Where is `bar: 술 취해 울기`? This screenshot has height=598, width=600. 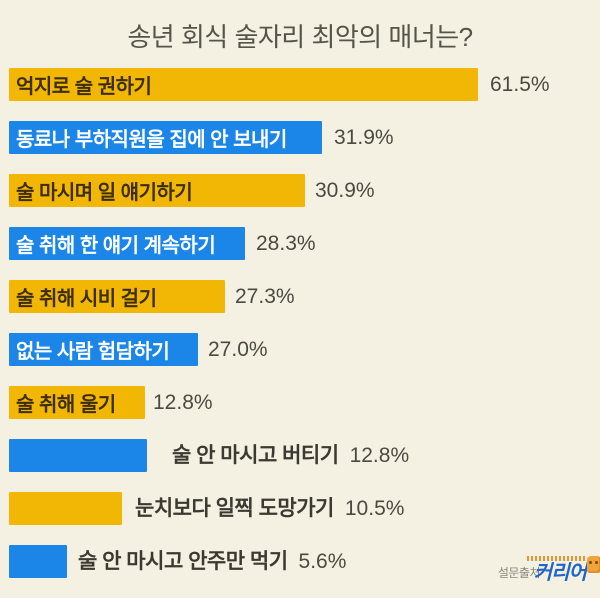 bar: 술 취해 울기 is located at coordinates (77, 402).